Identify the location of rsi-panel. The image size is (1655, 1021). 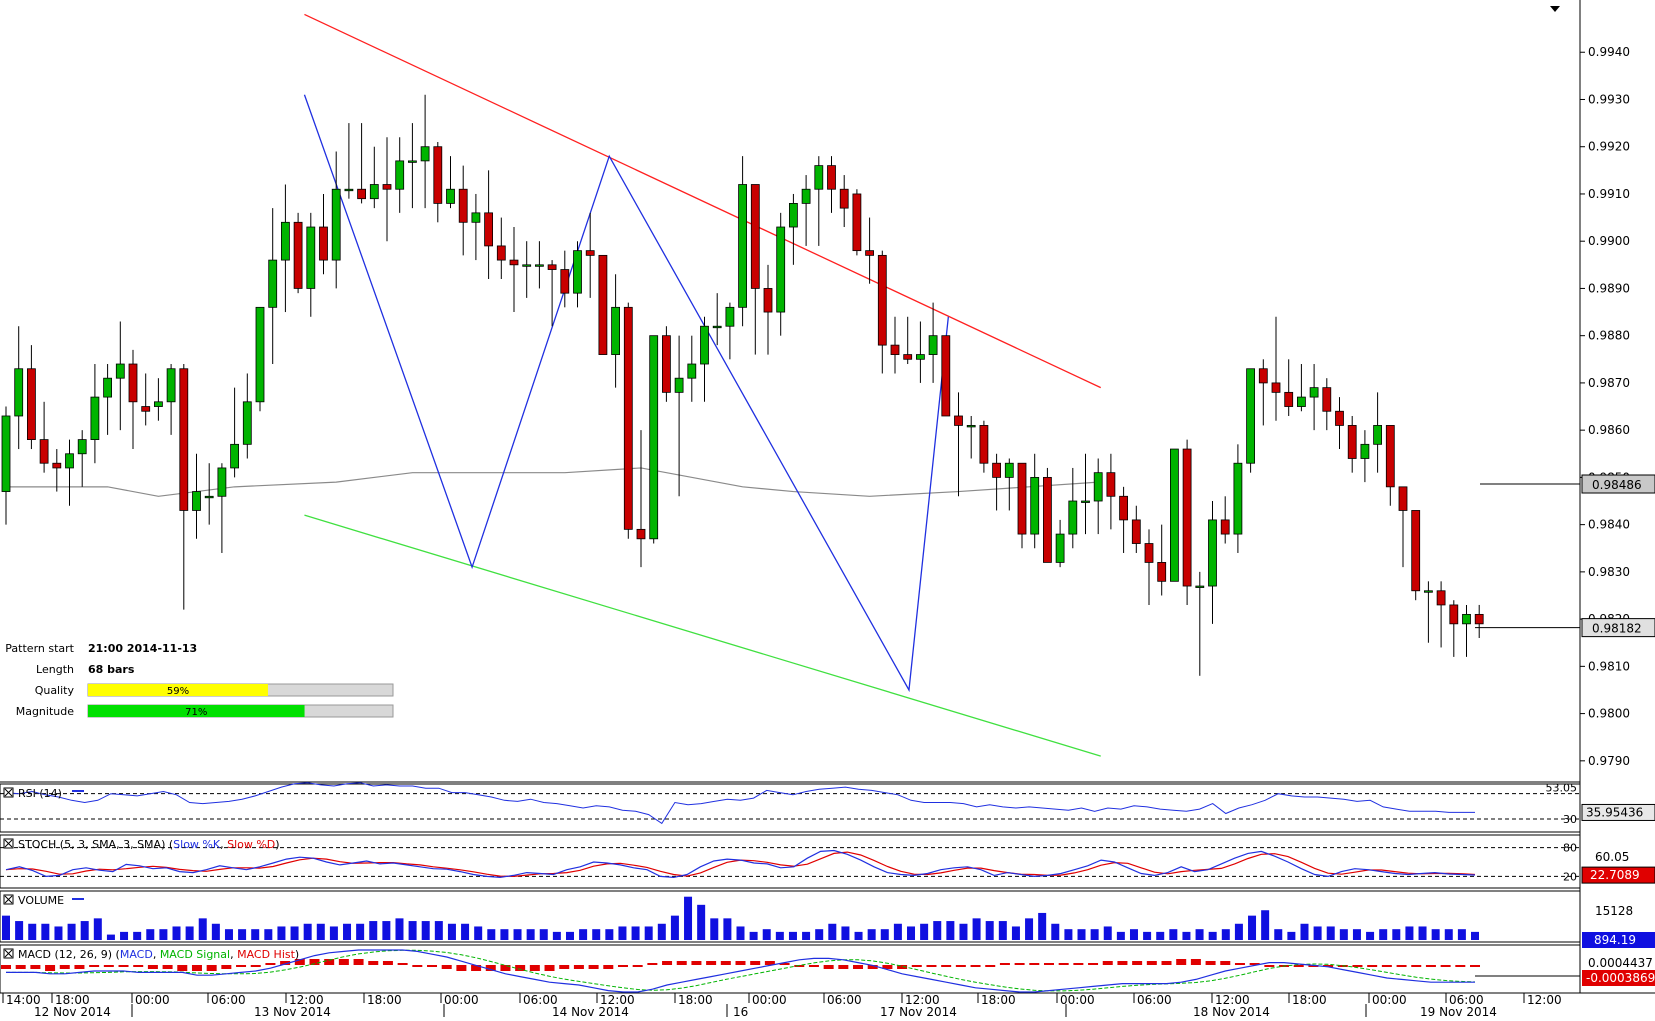
(790, 808).